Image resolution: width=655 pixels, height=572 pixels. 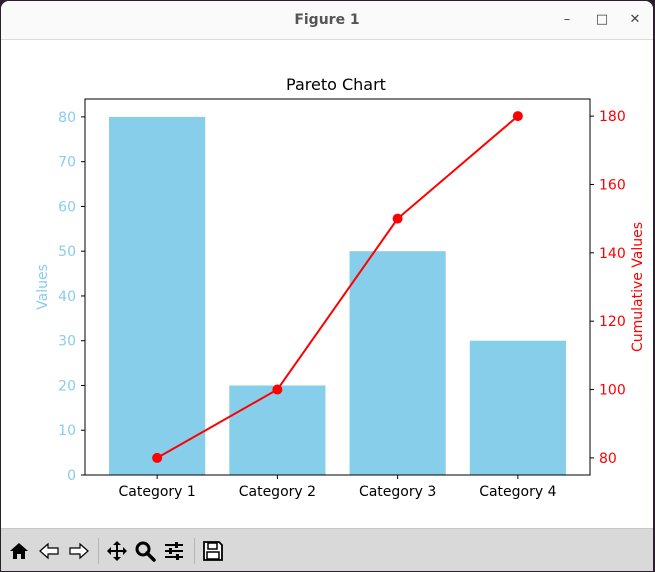 I want to click on navigation-toolbar, so click(x=327, y=549).